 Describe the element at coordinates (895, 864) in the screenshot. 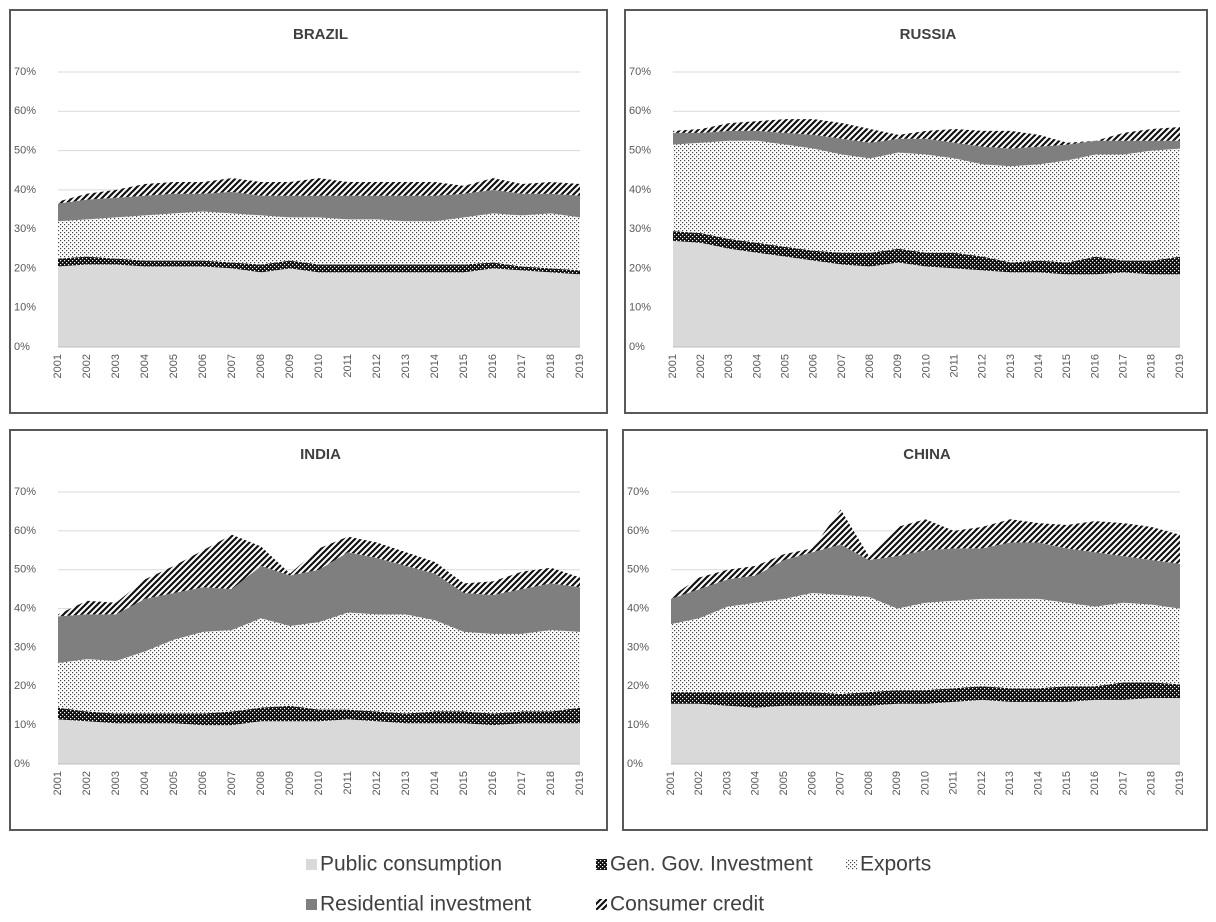

I see `legend-label: Exports` at that location.